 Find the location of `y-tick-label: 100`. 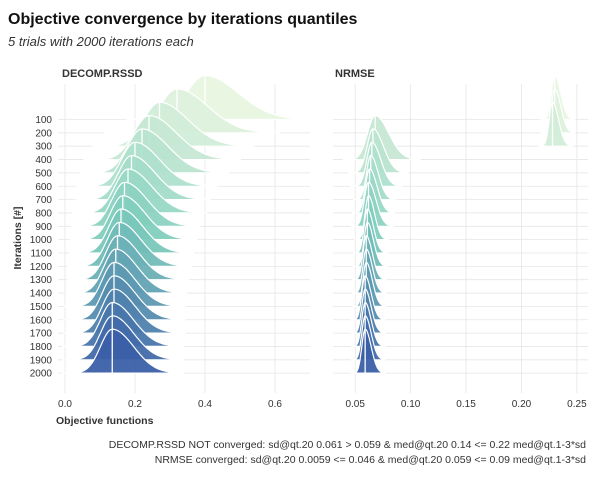

y-tick-label: 100 is located at coordinates (43, 120).